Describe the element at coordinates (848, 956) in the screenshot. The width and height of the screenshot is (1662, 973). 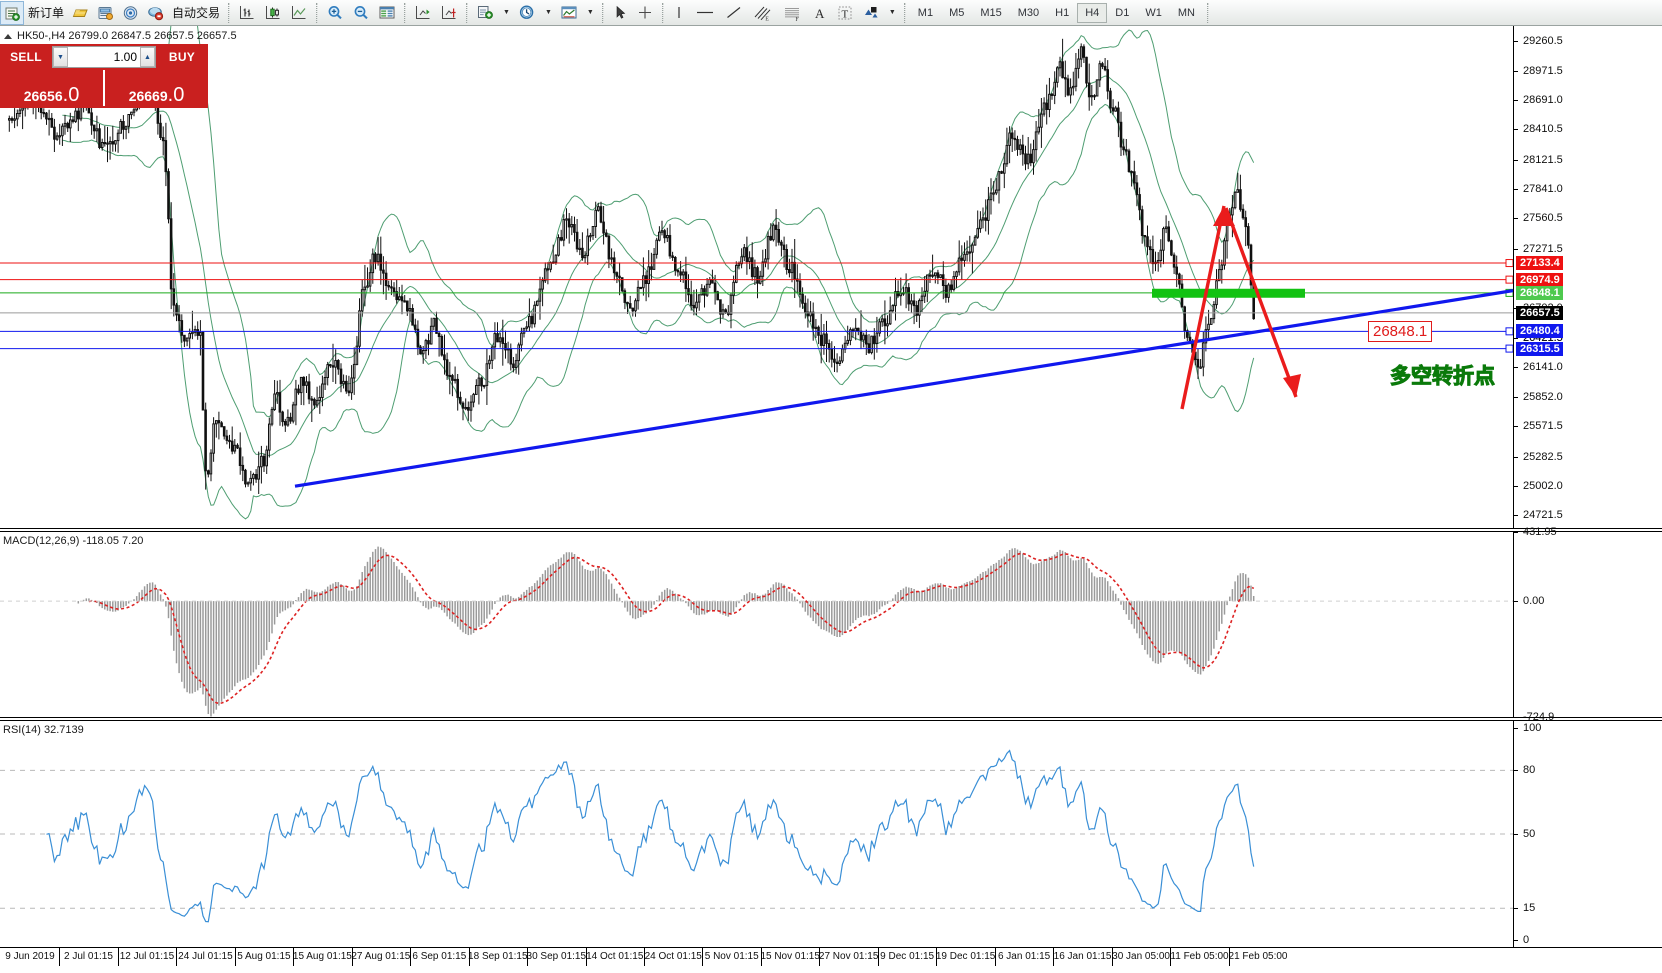
I see `time-axis-tick: 27 Nov 01:15` at that location.